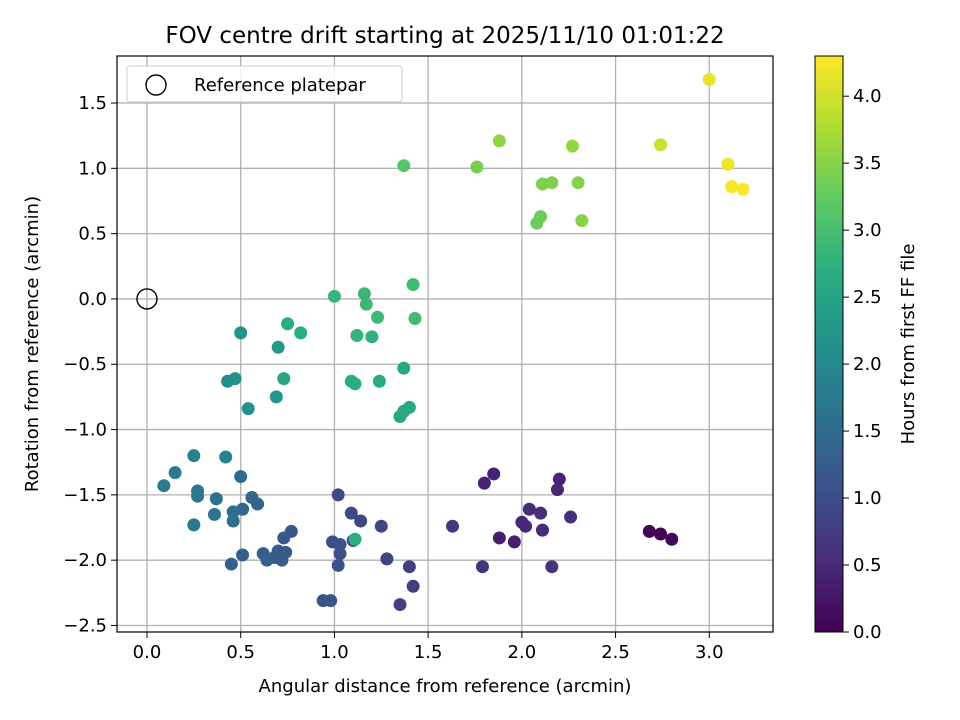  Describe the element at coordinates (92, 168) in the screenshot. I see `y-tick-label: 1.0` at that location.